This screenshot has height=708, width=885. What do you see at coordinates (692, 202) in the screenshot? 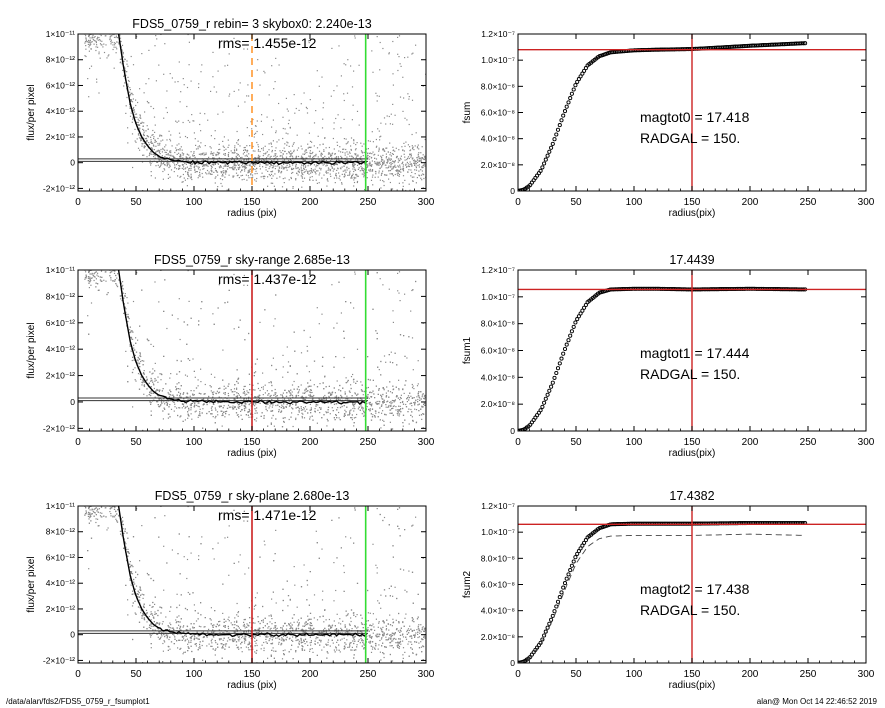
I see `x-tick-label: 150` at bounding box center [692, 202].